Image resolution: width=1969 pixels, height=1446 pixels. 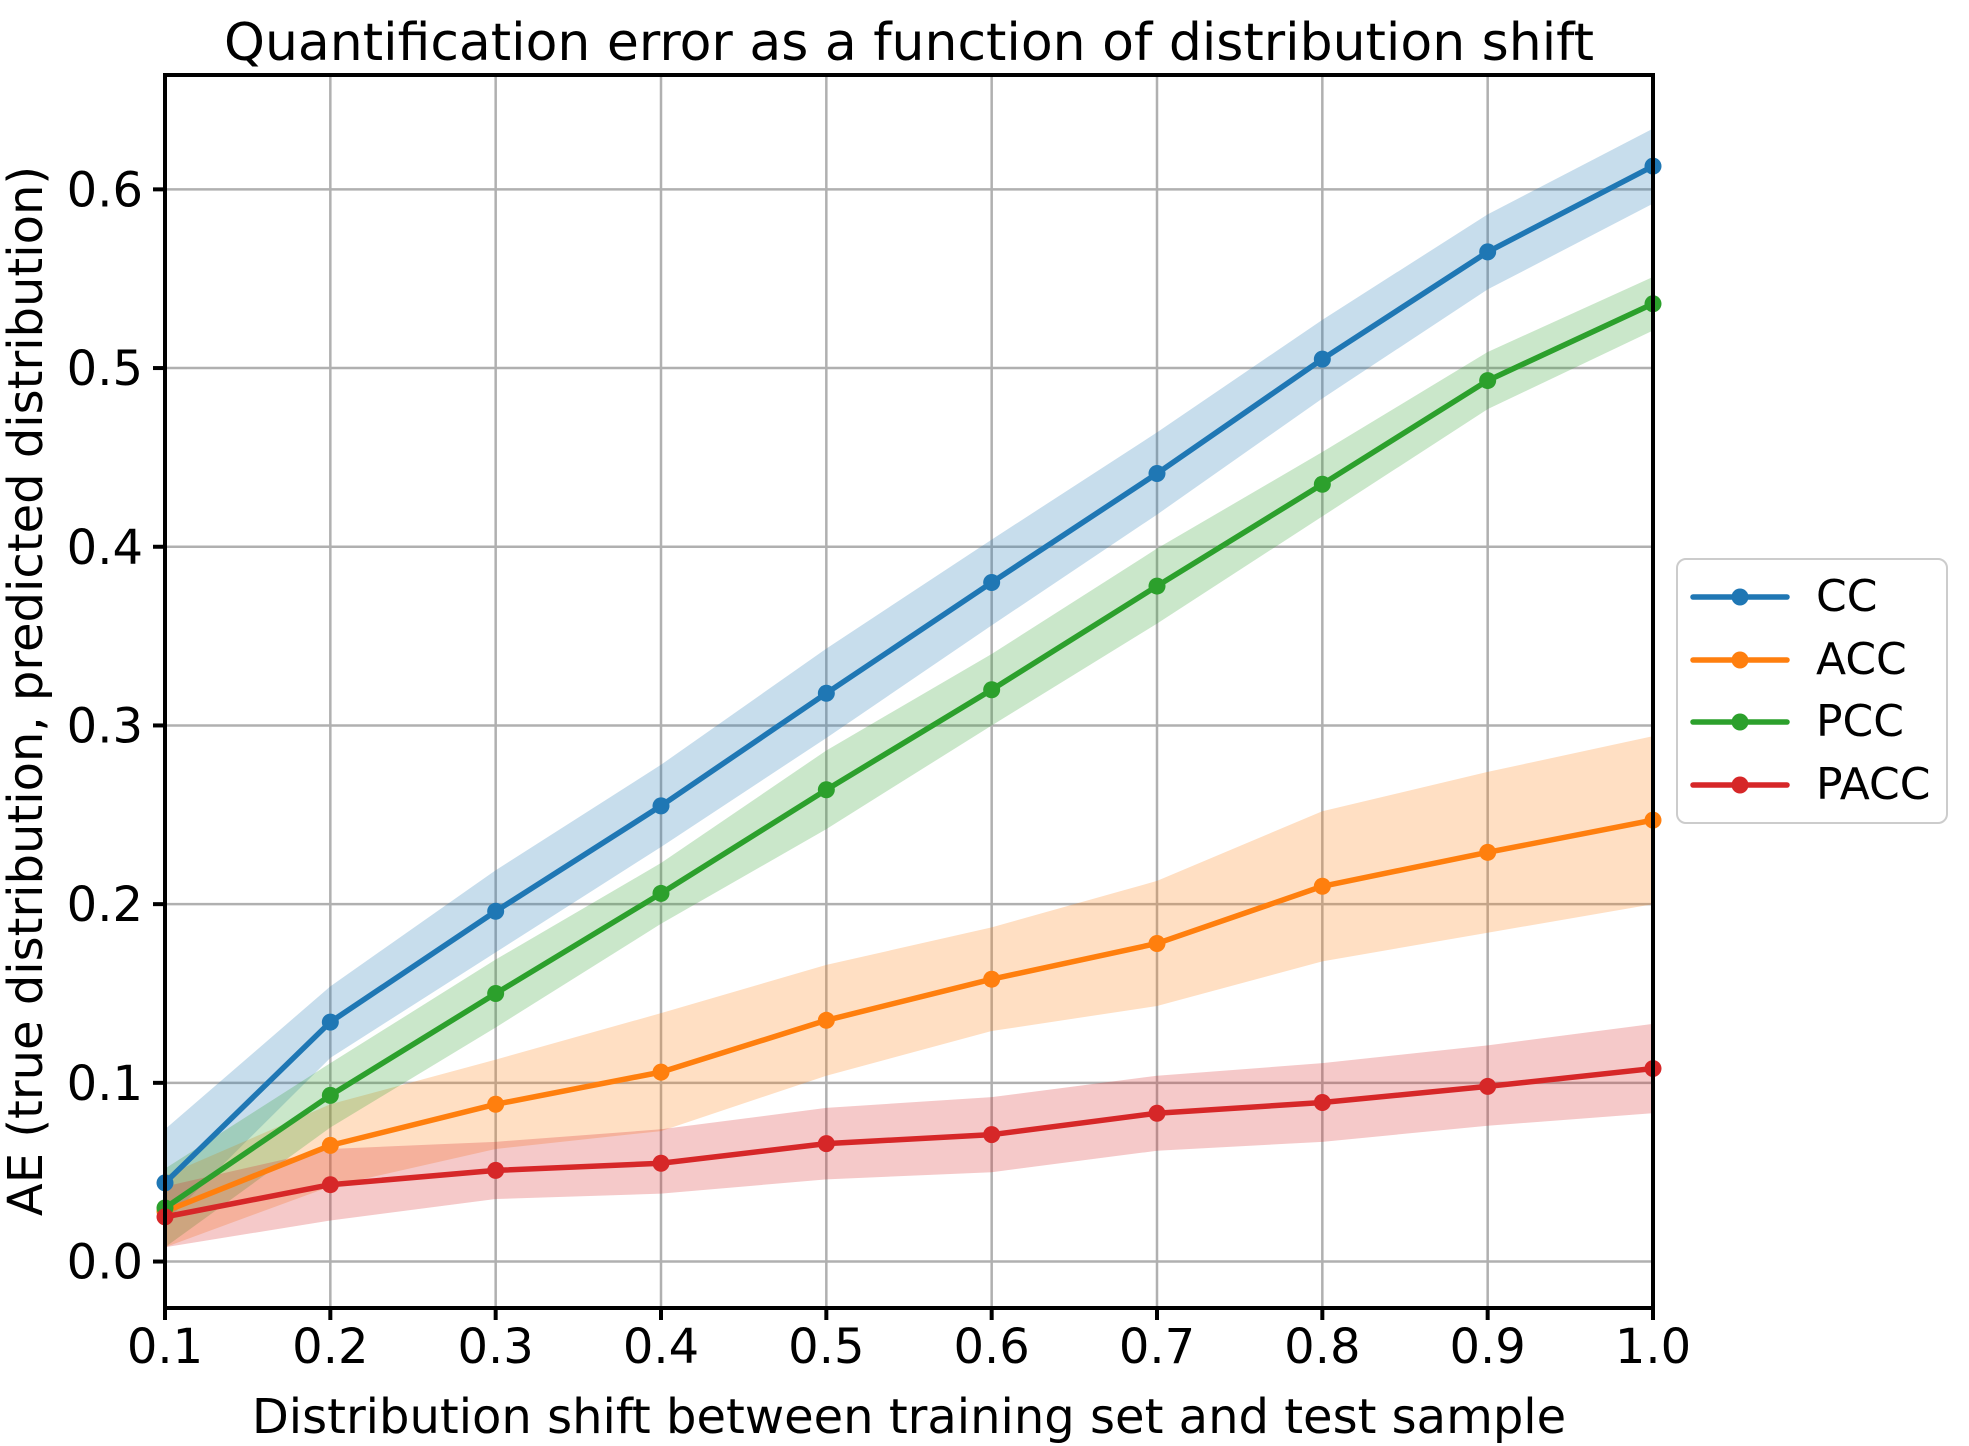 I want to click on legend-sample-PACC, so click(x=1740, y=785).